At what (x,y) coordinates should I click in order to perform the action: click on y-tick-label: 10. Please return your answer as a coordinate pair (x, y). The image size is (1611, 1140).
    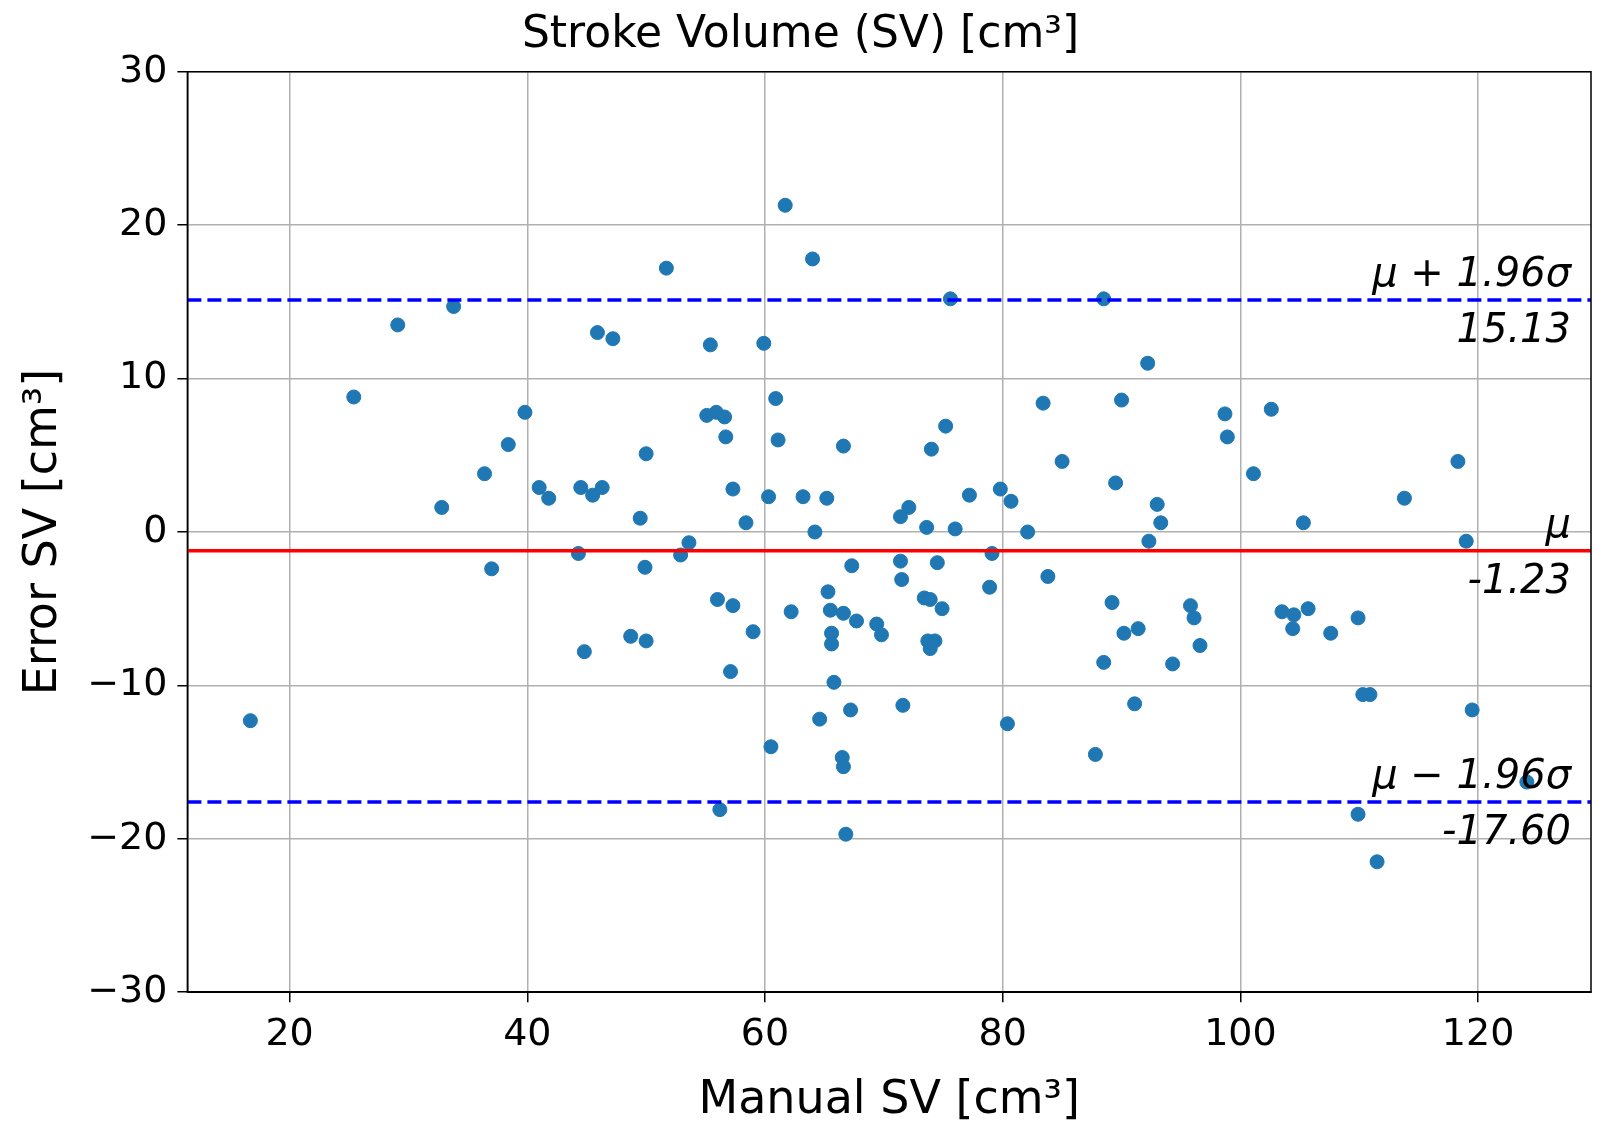
    Looking at the image, I should click on (143, 375).